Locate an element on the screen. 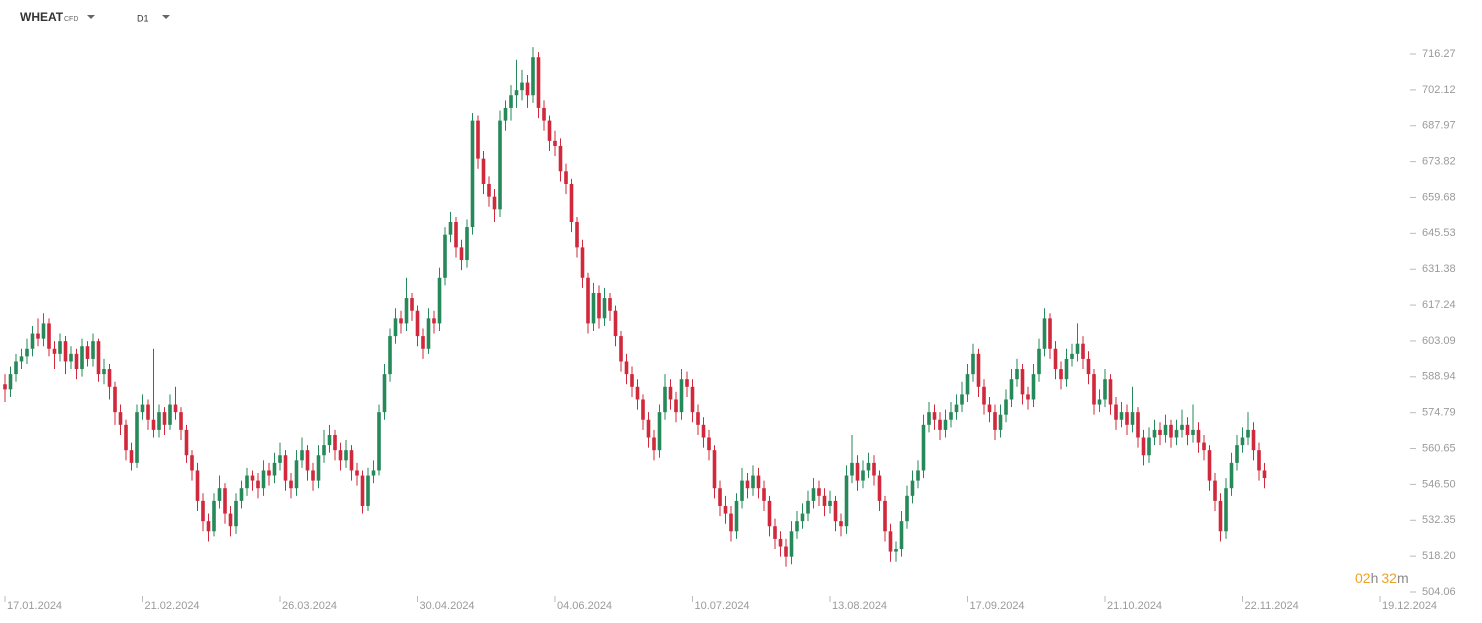 This screenshot has height=623, width=1482. y-tick-label: 659.68 is located at coordinates (1439, 197).